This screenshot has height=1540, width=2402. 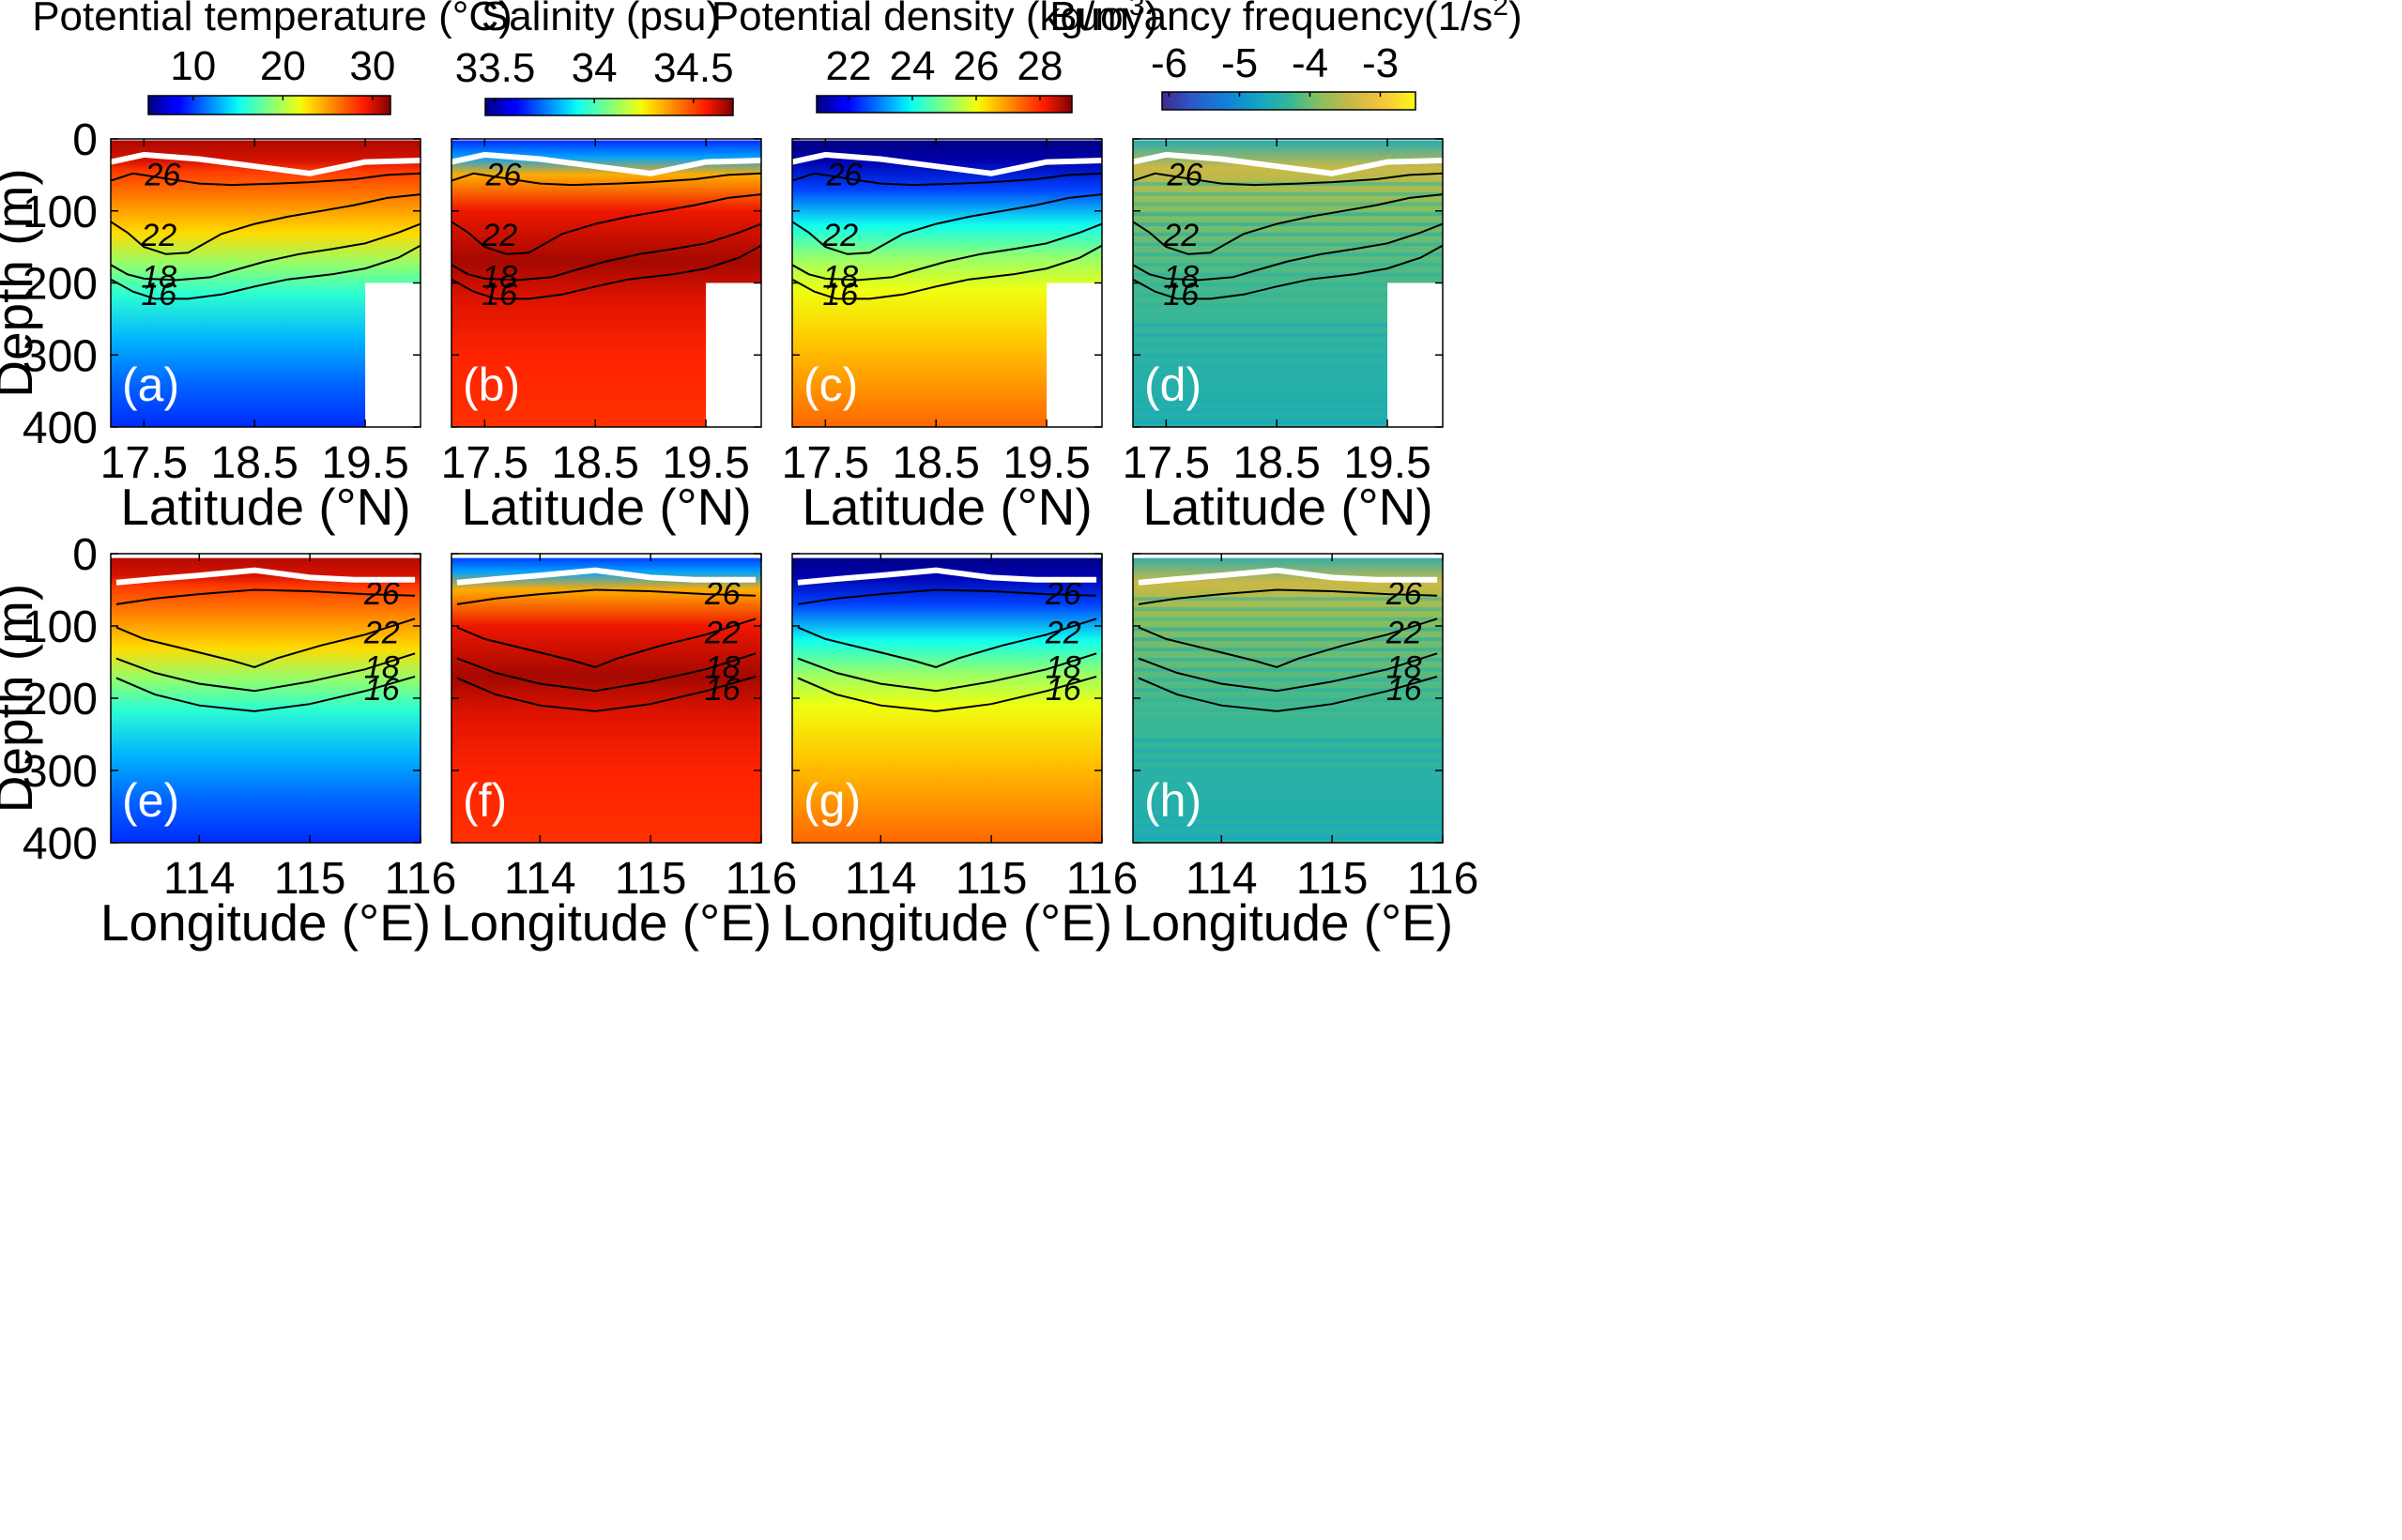 What do you see at coordinates (947, 507) in the screenshot?
I see `x-axis-label: Latitude (°N)` at bounding box center [947, 507].